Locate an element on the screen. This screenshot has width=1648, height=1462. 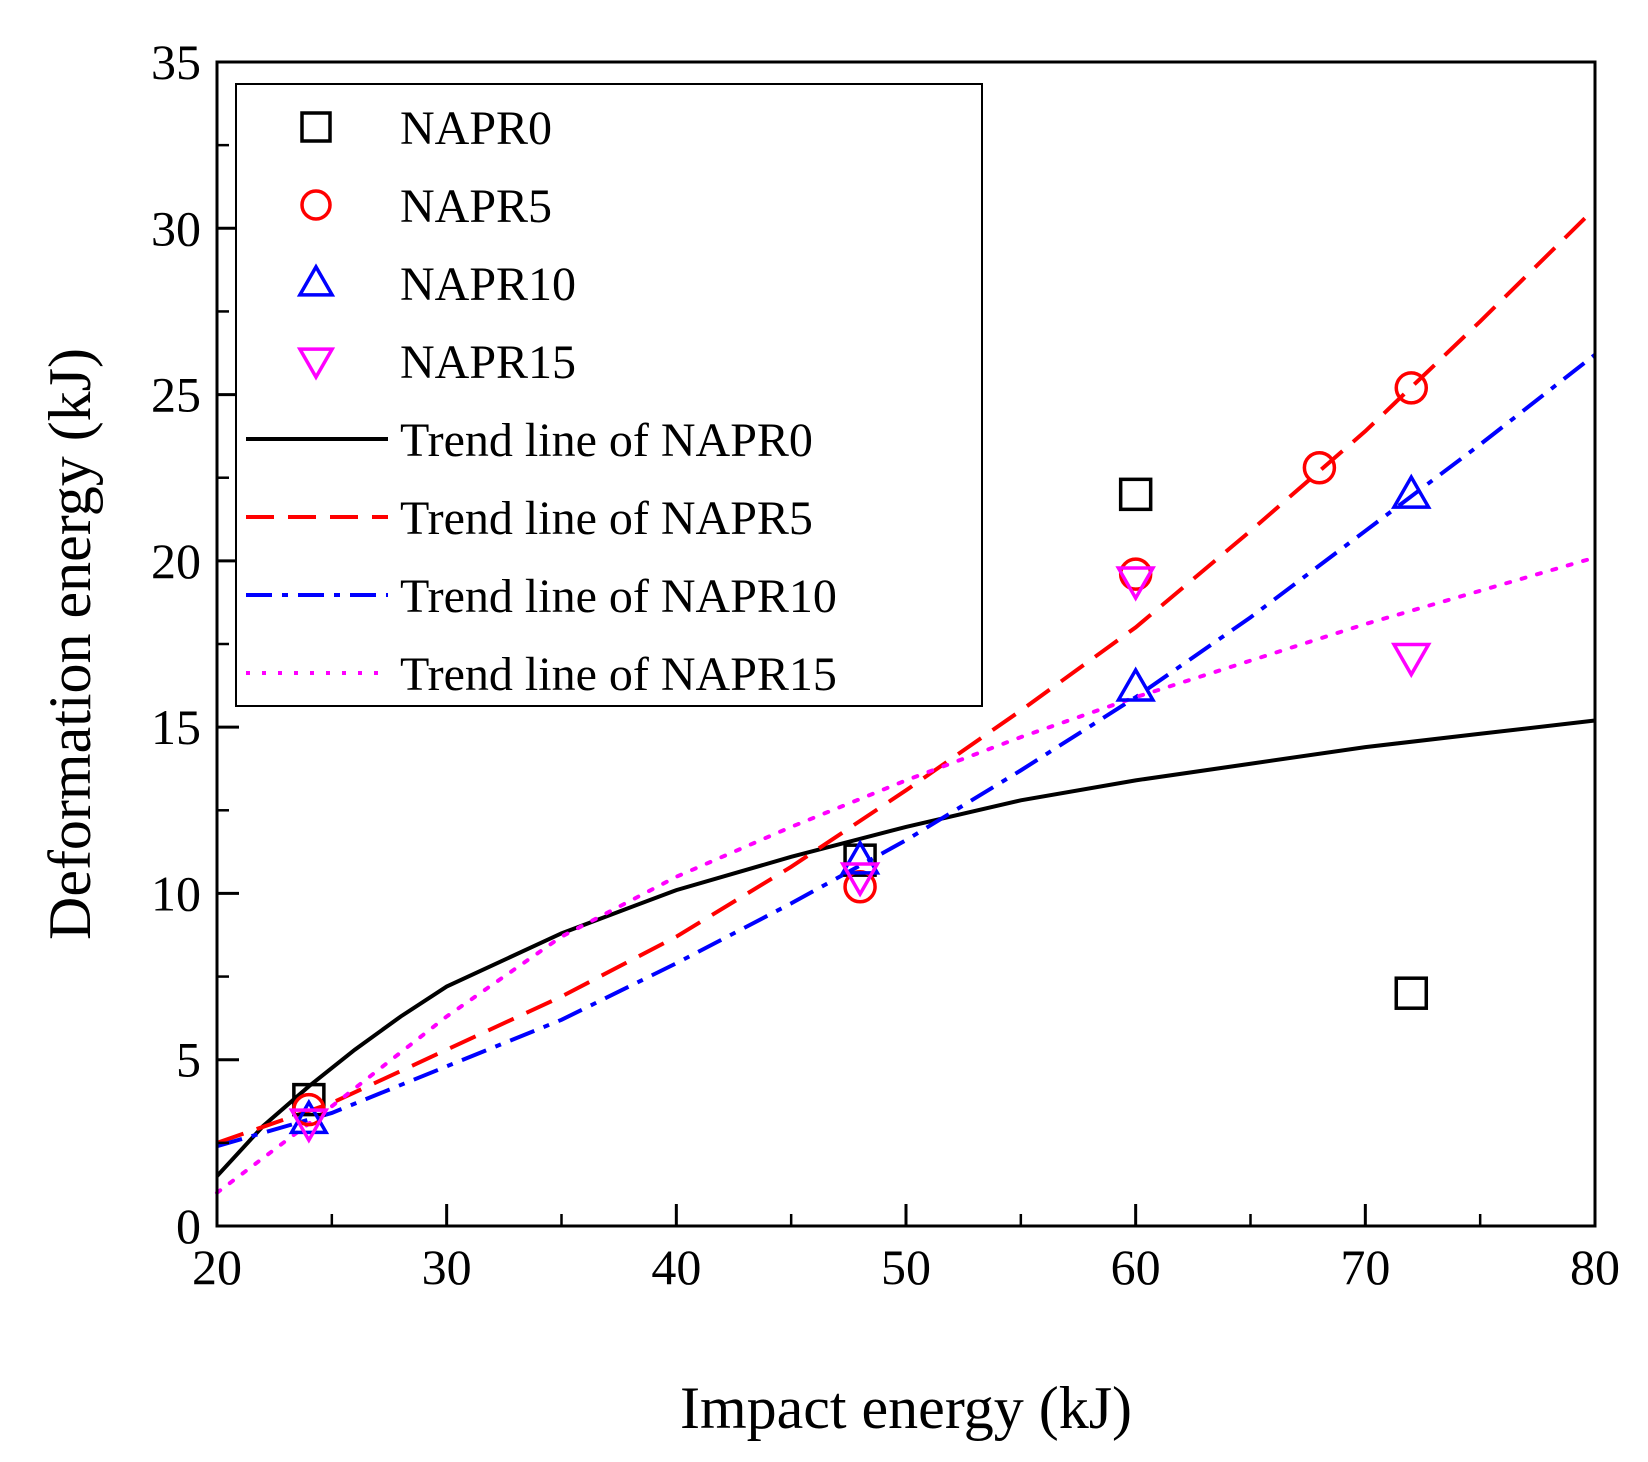
x-axis-title: Impact energy (kJ) is located at coordinates (906, 1408).